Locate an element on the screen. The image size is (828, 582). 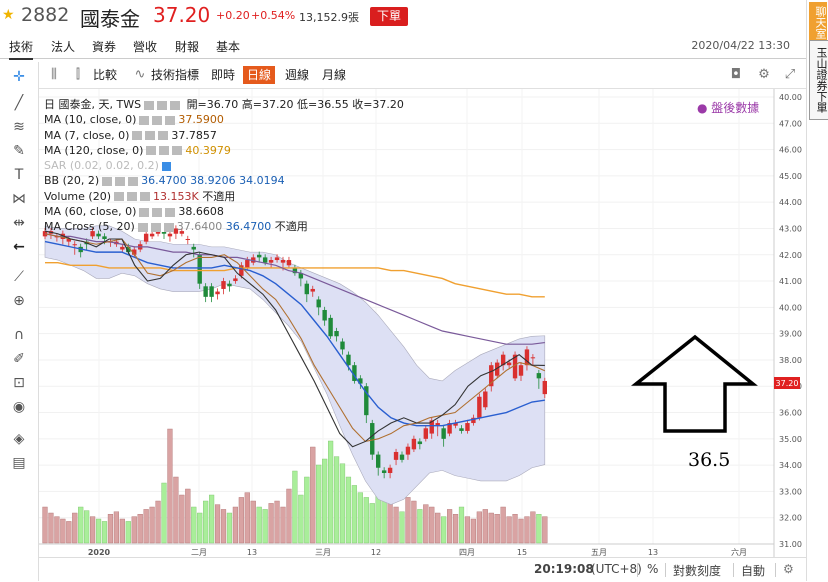
order-button: 下單 is located at coordinates (389, 16).